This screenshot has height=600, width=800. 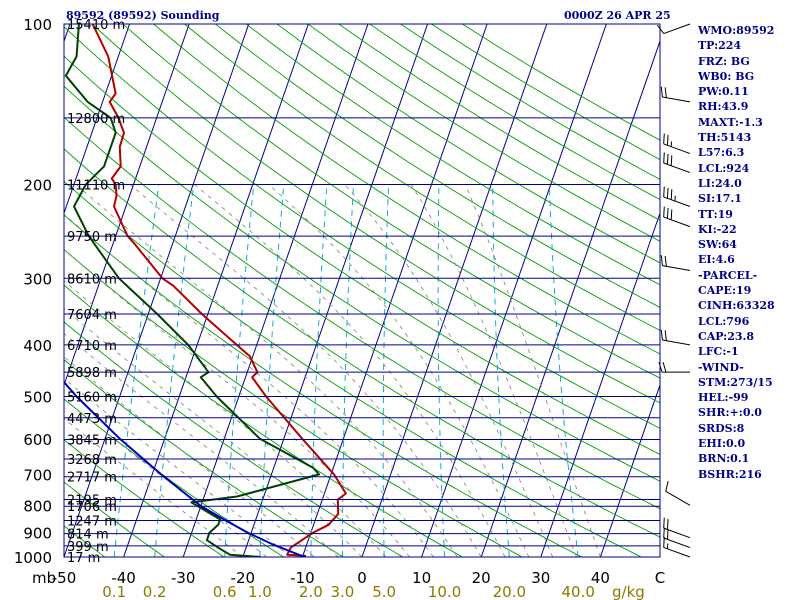 What do you see at coordinates (736, 45) in the screenshot?
I see `stat-item: TP:224` at bounding box center [736, 45].